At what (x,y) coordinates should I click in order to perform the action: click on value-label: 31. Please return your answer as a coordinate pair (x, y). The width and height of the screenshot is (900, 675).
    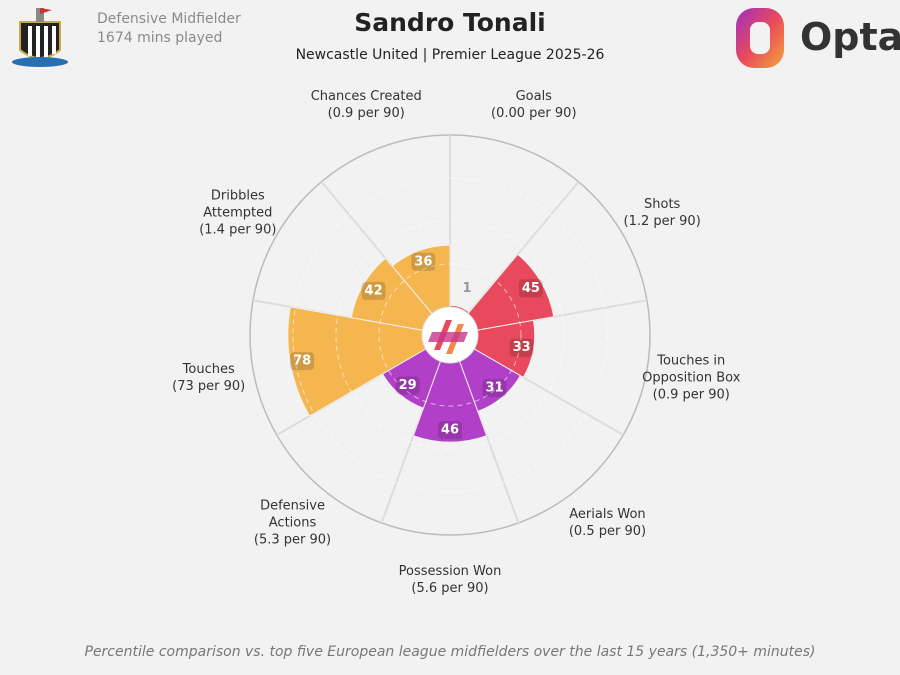
    Looking at the image, I should click on (495, 388).